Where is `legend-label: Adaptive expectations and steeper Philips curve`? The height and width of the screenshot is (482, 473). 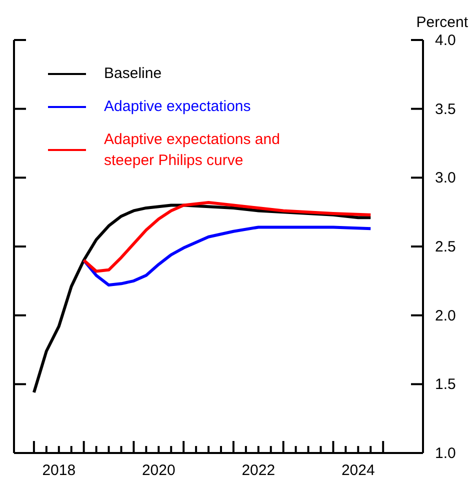
legend-label: Adaptive expectations and steeper Philips curve is located at coordinates (192, 150).